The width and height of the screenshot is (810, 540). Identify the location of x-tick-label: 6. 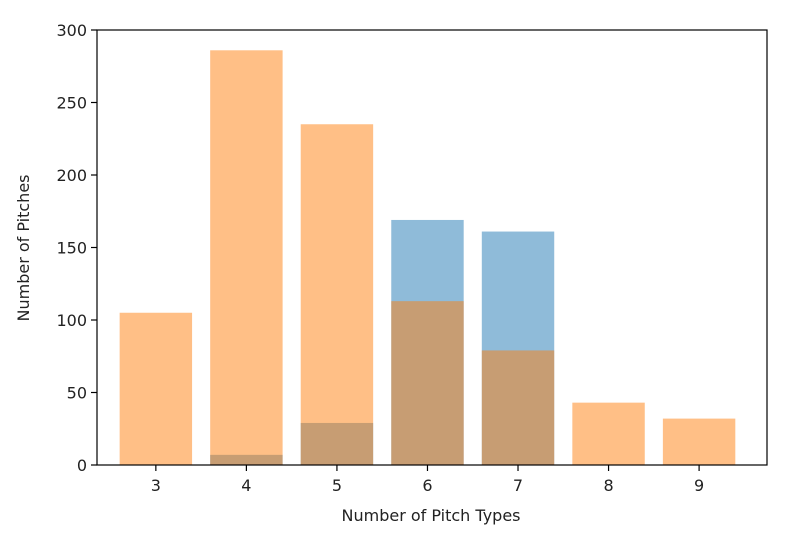
(427, 485).